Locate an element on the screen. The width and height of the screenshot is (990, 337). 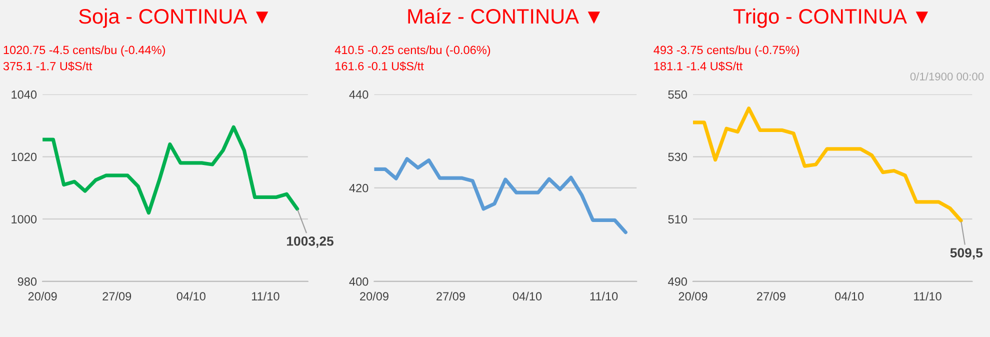
chart-title: Trigo - CONTINUA ▼ is located at coordinates (830, 18).